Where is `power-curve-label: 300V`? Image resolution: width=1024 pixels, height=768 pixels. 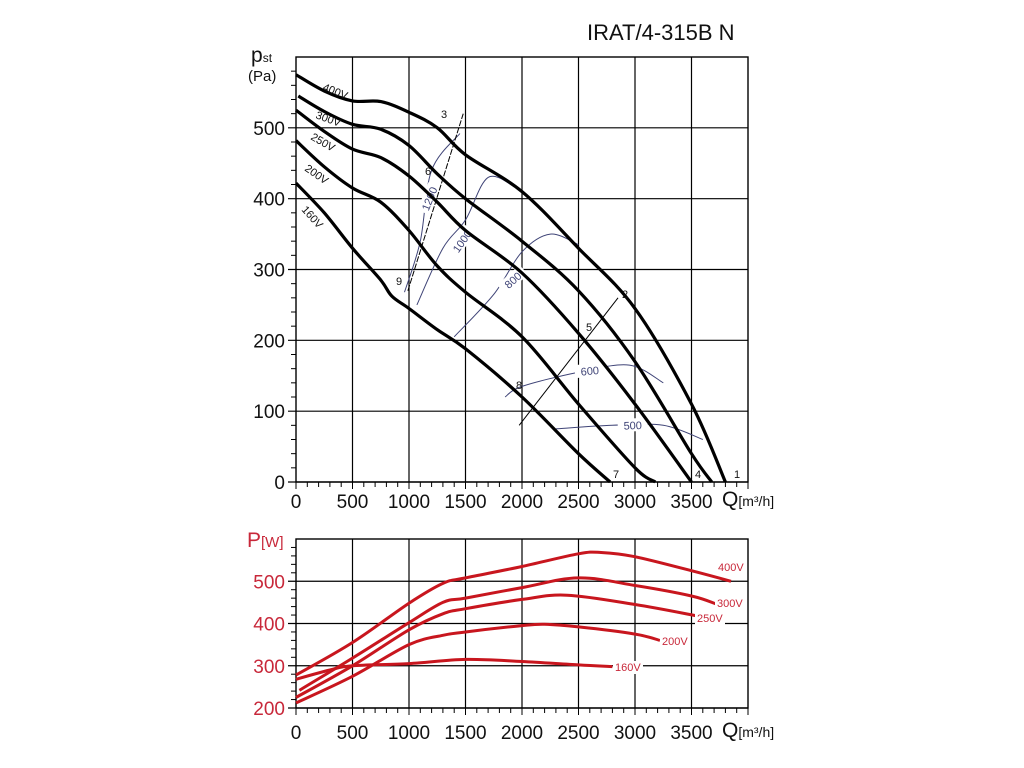 power-curve-label: 300V is located at coordinates (730, 604).